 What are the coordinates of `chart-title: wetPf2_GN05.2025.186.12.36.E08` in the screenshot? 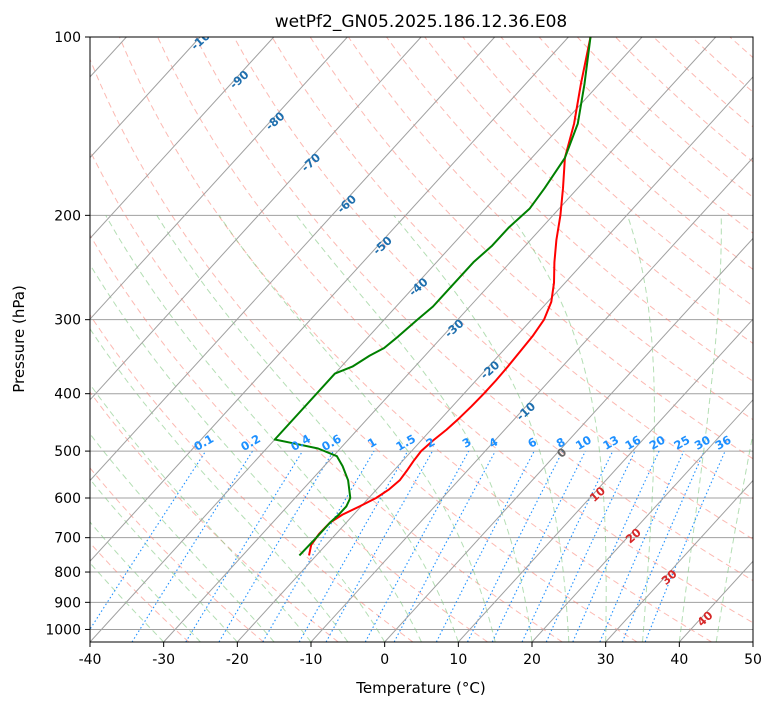 It's located at (421, 22).